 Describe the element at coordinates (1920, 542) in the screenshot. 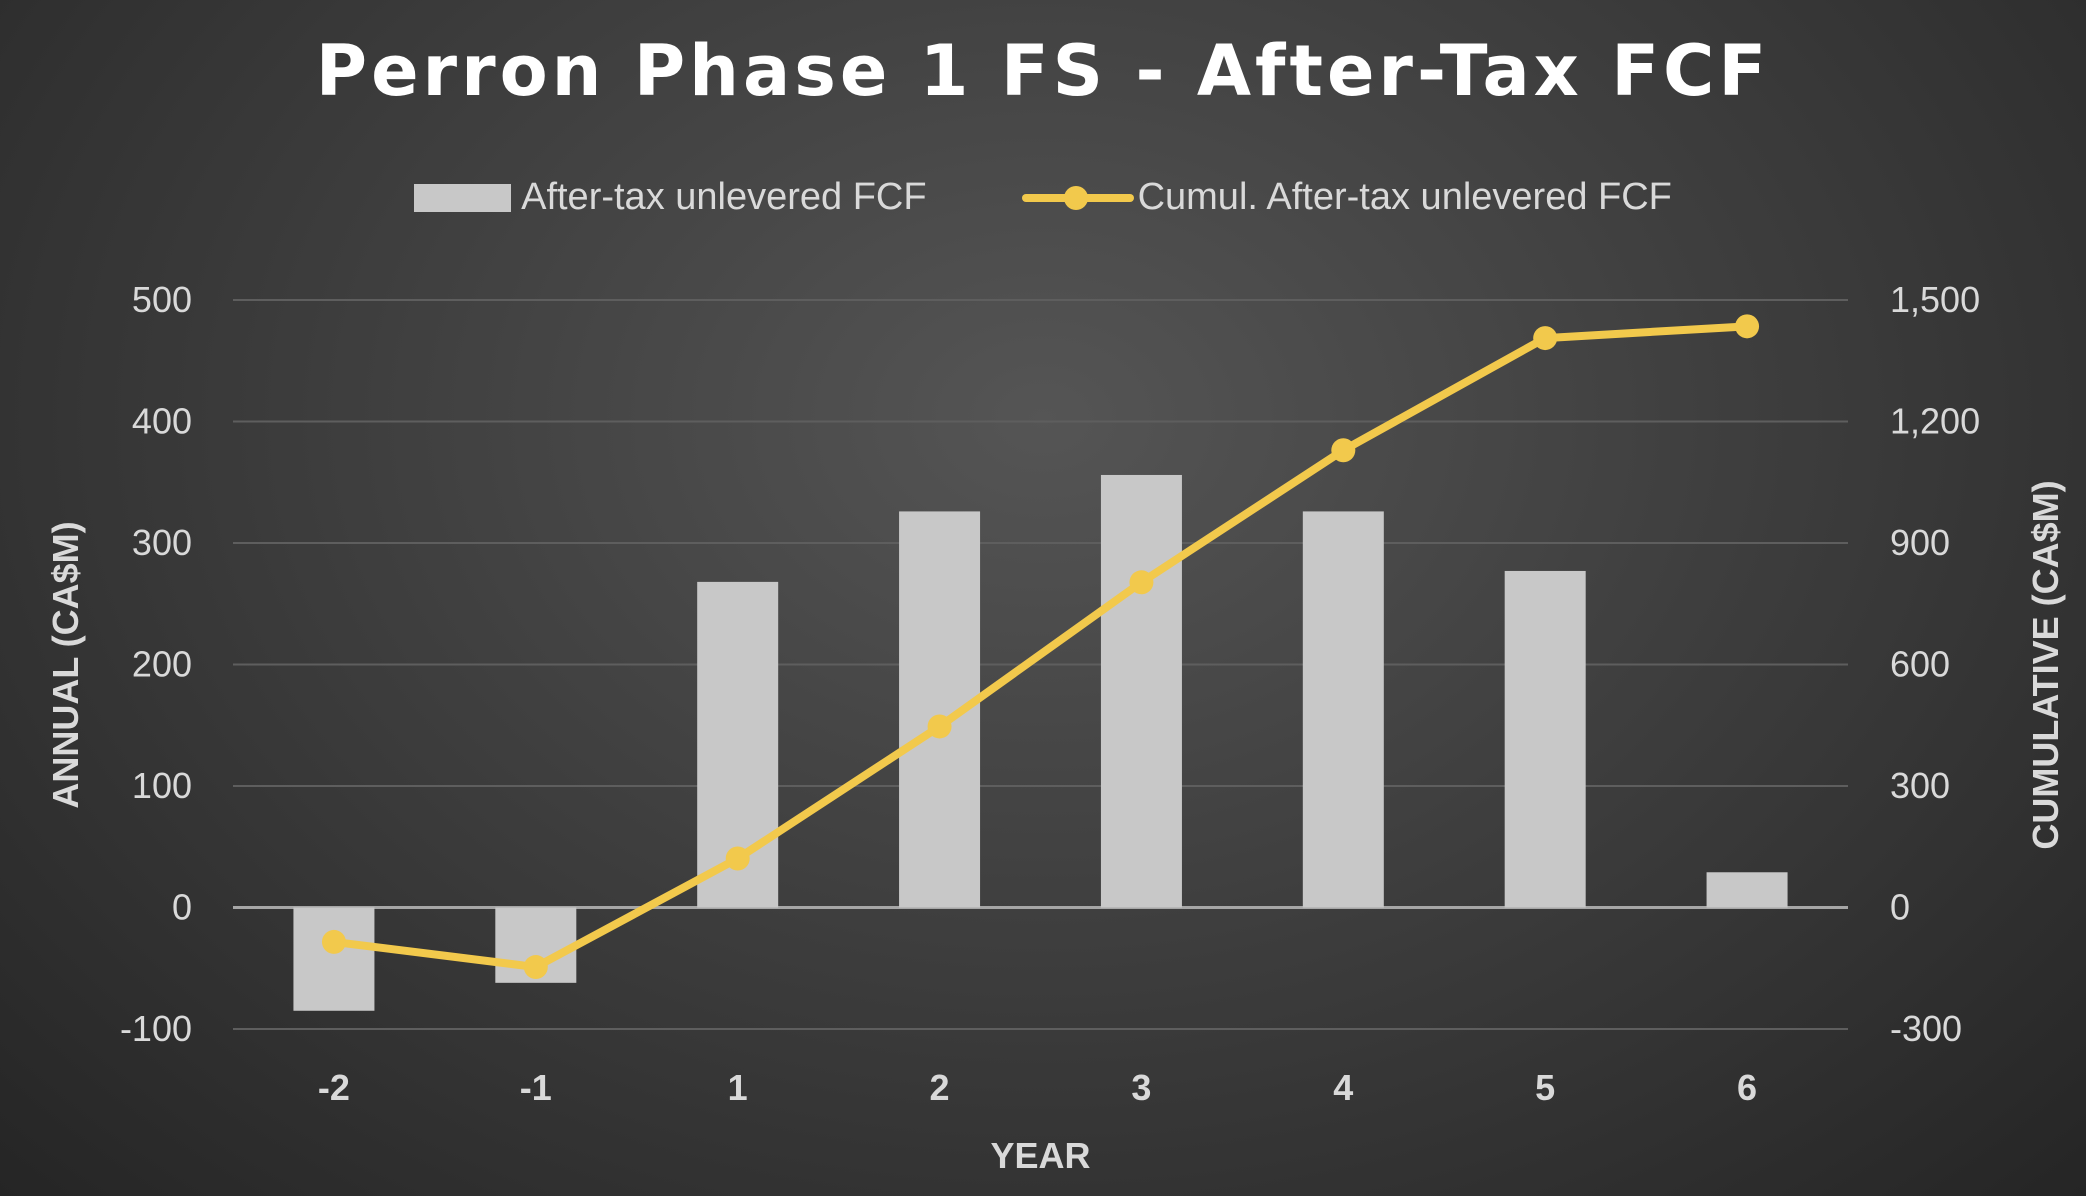

I see `y2-tick-label: 900` at that location.